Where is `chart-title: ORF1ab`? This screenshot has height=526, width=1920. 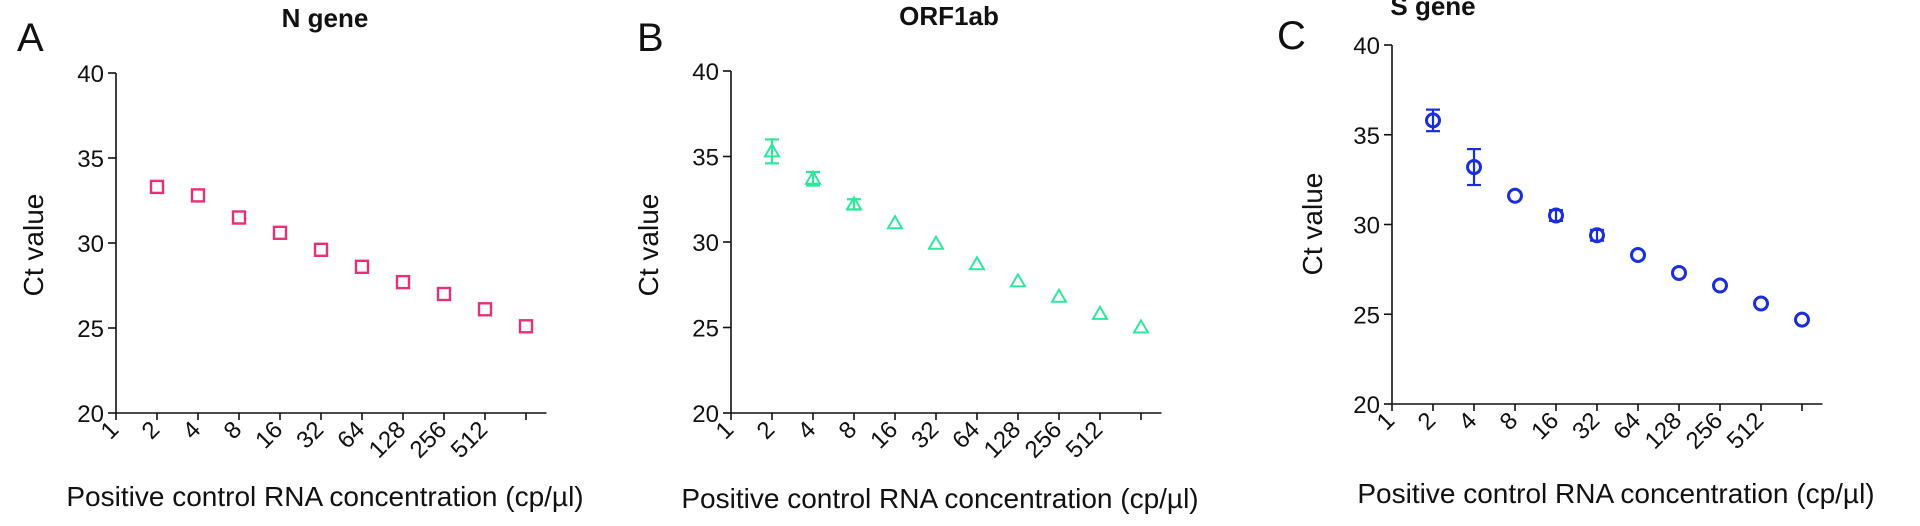
chart-title: ORF1ab is located at coordinates (949, 16).